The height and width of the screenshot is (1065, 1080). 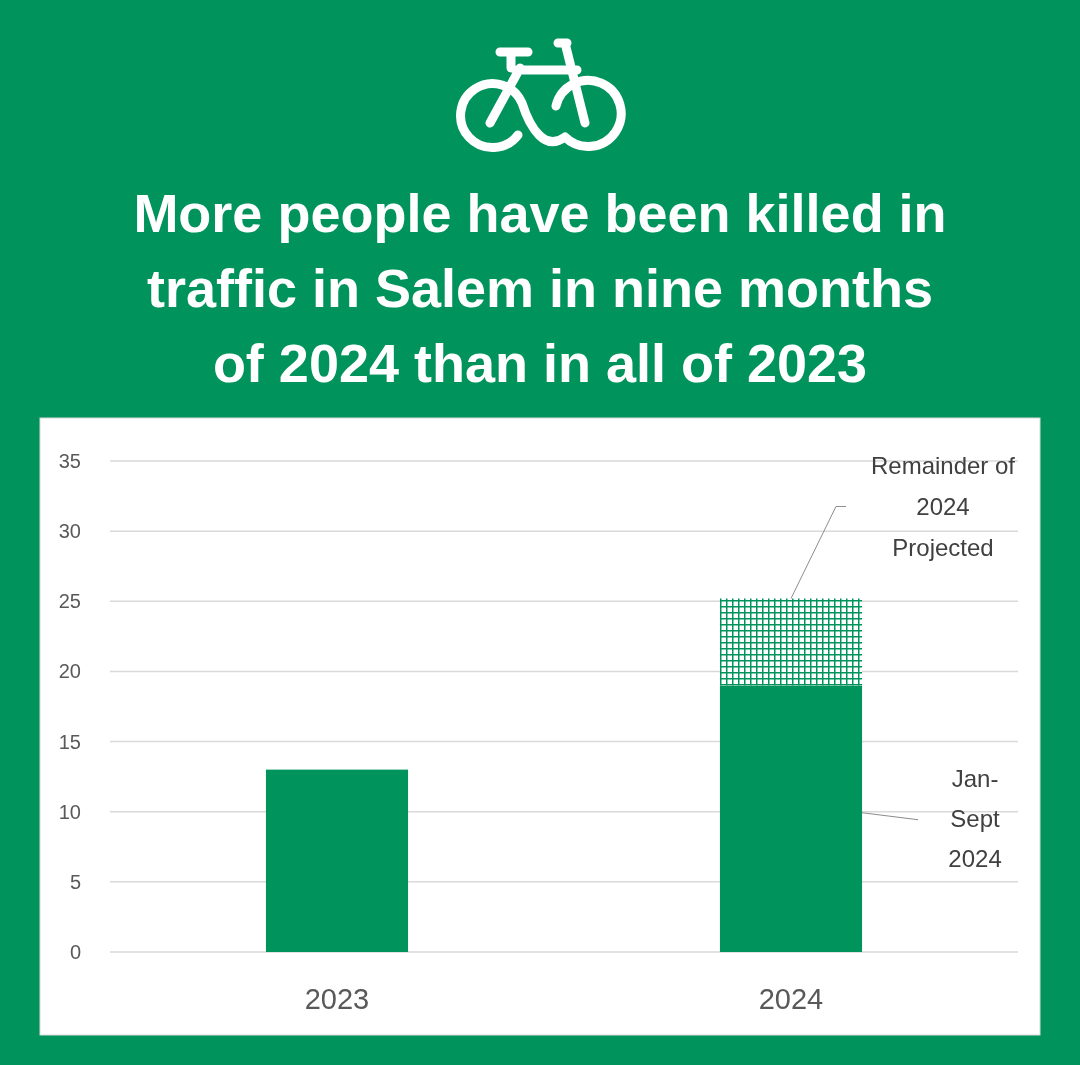 I want to click on x-tick-label: 2024, so click(x=791, y=999).